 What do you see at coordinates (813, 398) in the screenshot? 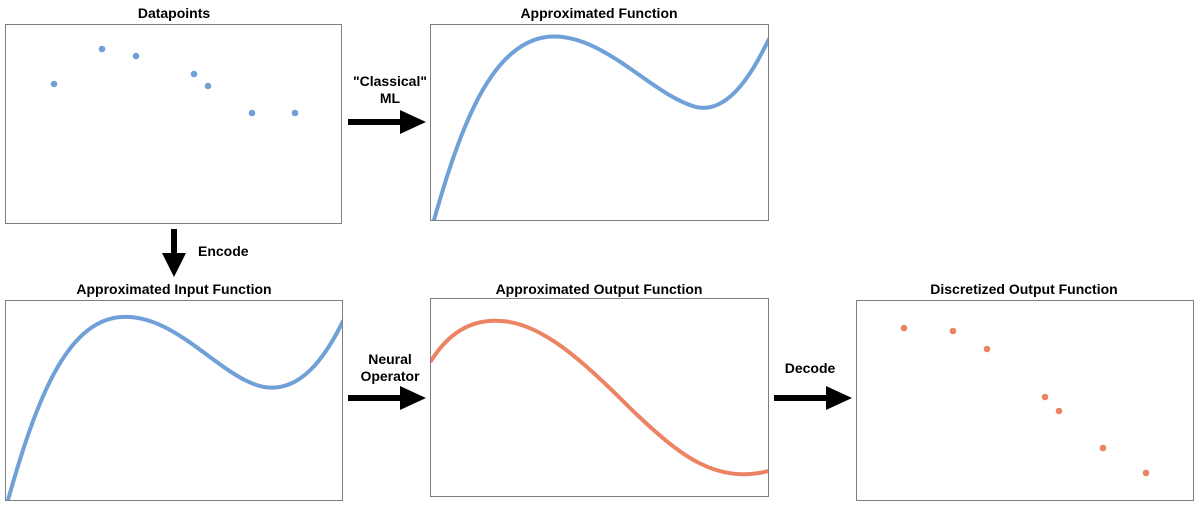
I see `decode-arrow` at bounding box center [813, 398].